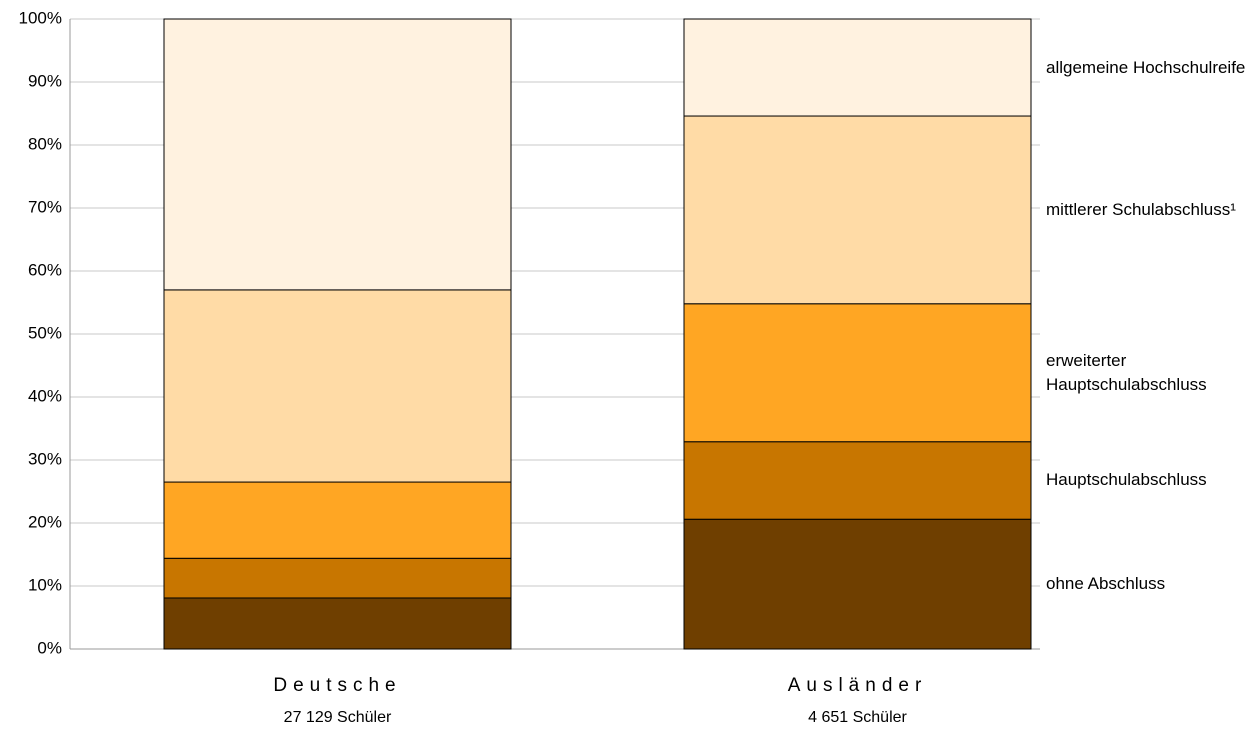 This screenshot has height=729, width=1254. I want to click on x-tick-label: Deutsche, so click(337, 685).